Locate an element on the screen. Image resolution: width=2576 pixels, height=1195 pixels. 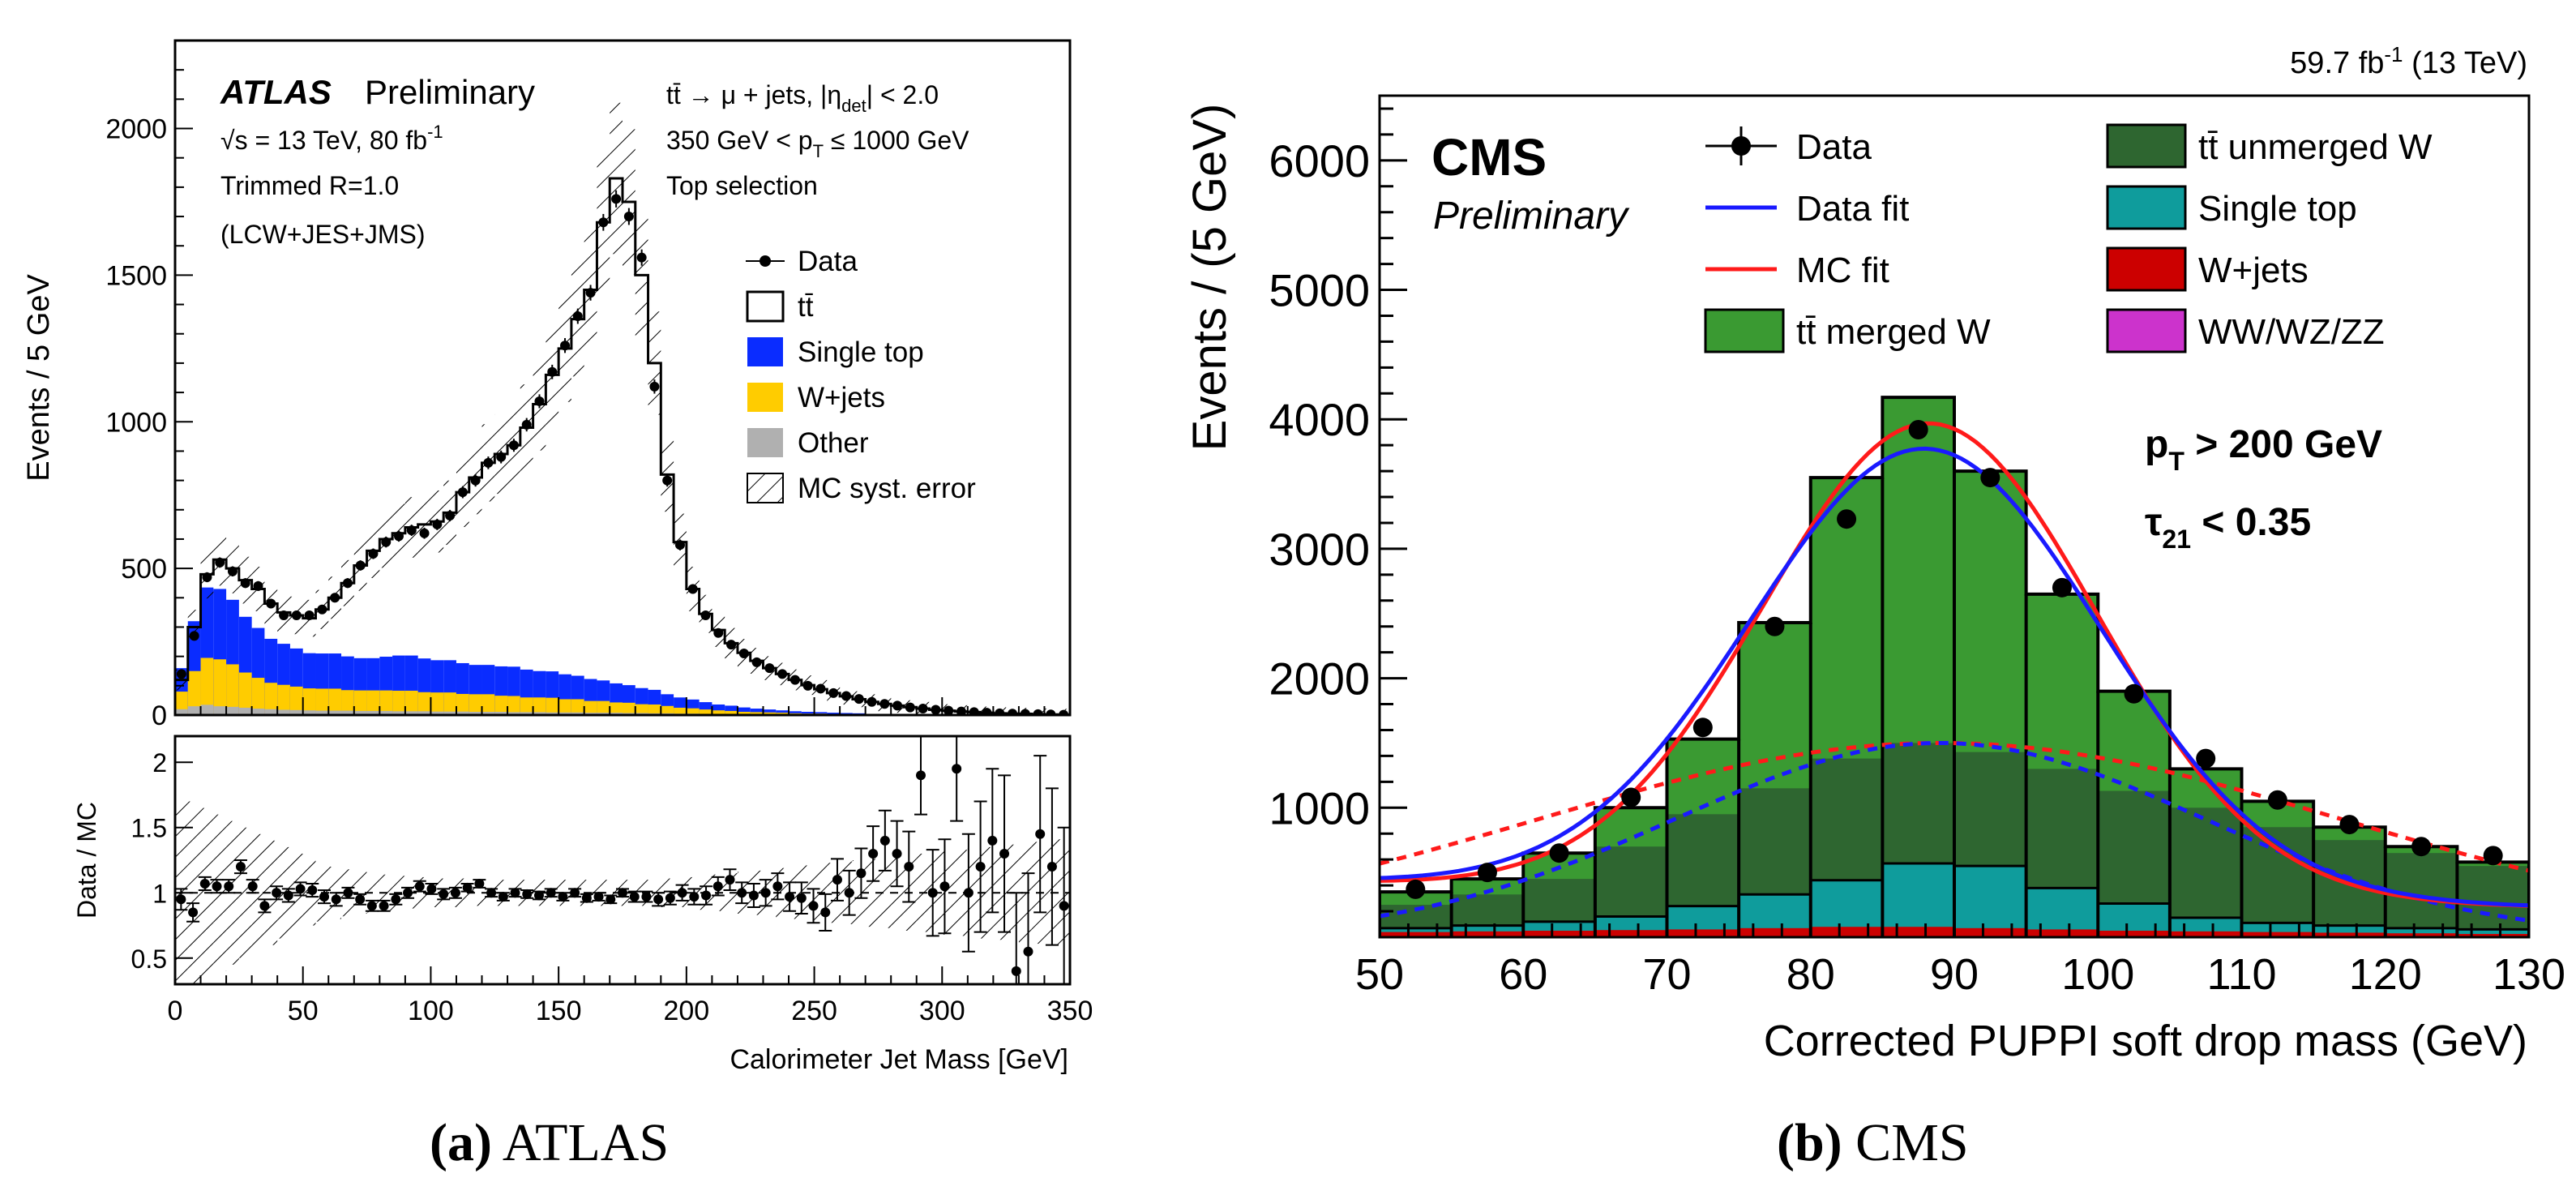
caption-a: (a) ATLAS is located at coordinates (549, 1143).